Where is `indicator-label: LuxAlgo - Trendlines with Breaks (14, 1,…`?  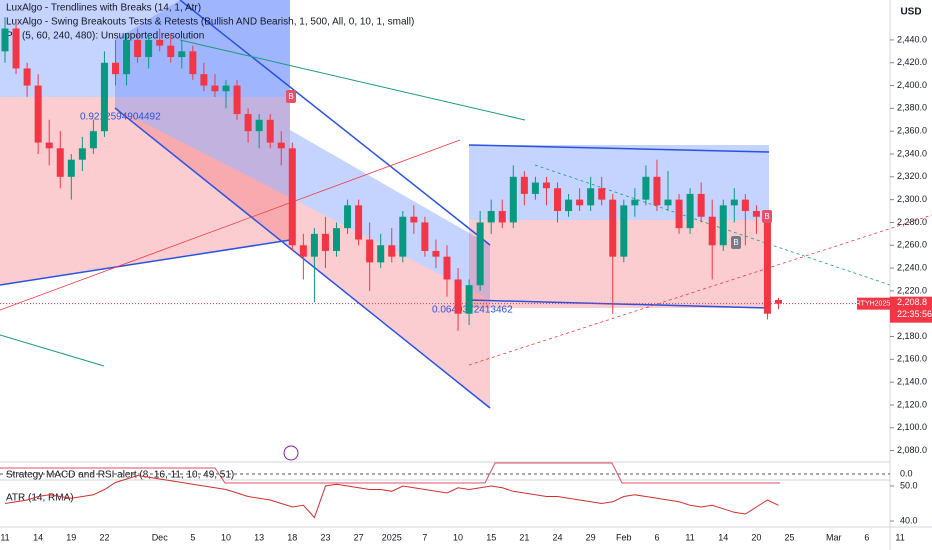
indicator-label: LuxAlgo - Trendlines with Breaks (14, 1,… is located at coordinates (103, 8).